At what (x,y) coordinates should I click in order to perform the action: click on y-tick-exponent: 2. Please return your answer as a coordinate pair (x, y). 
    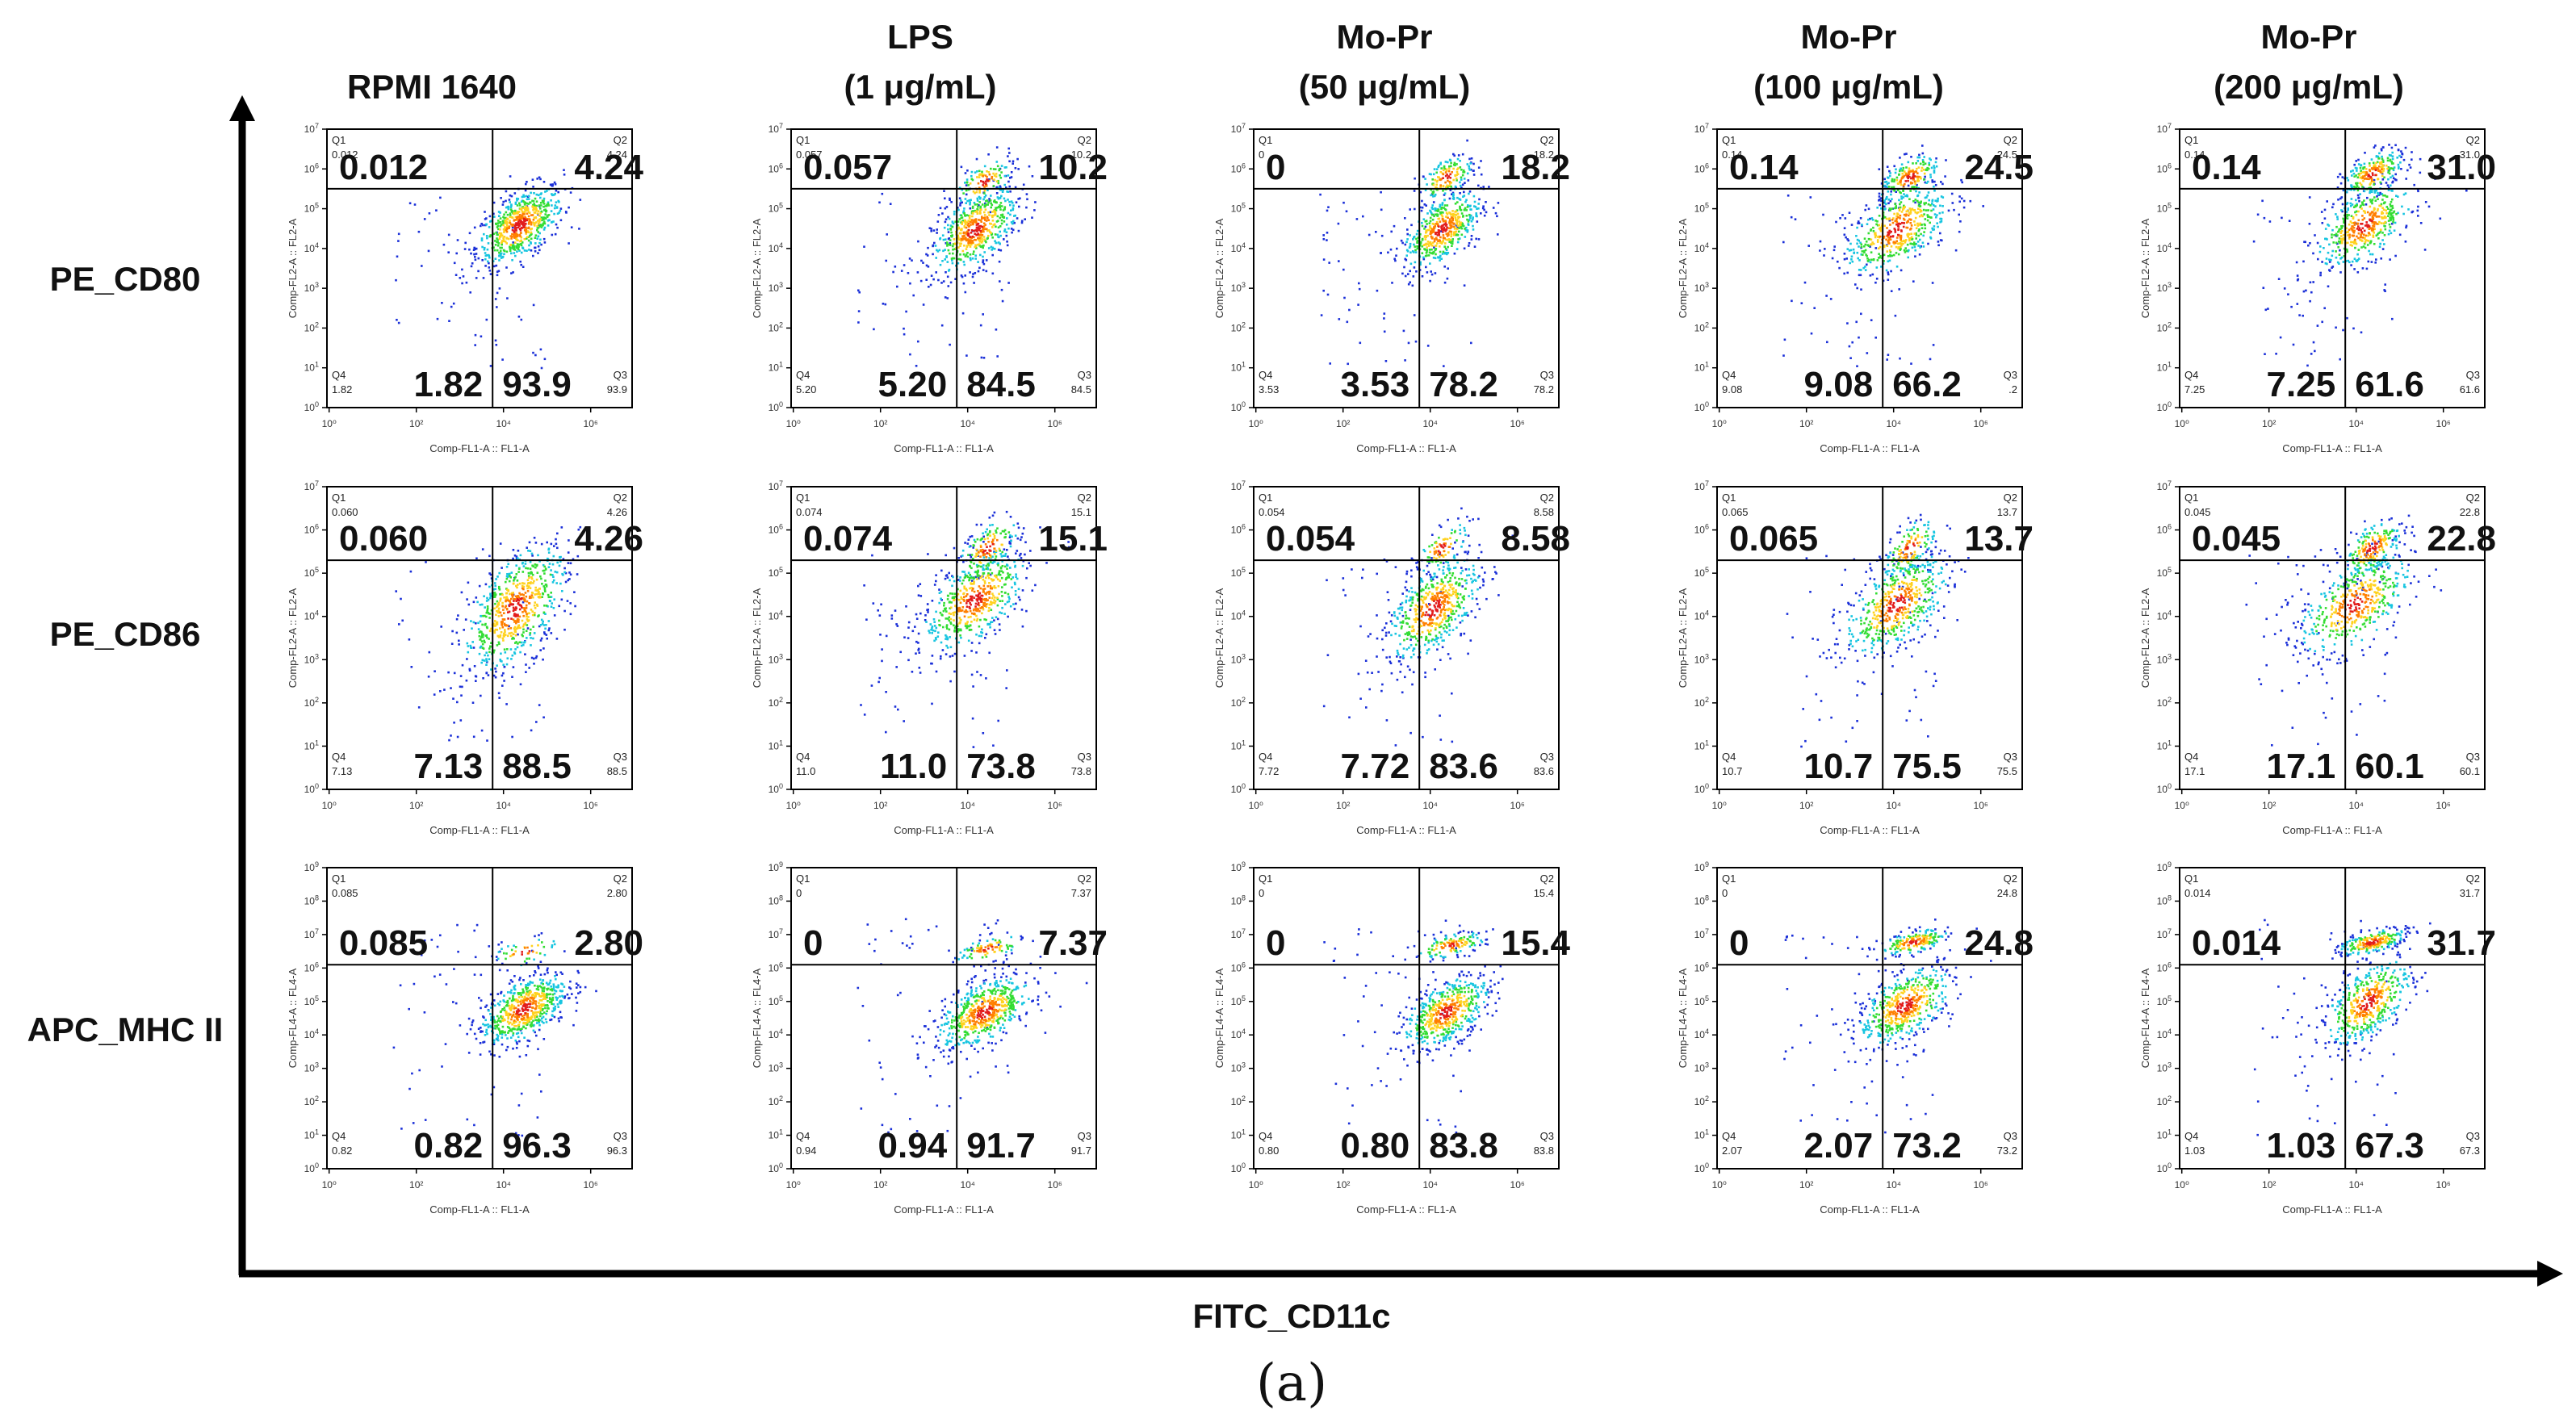
    Looking at the image, I should click on (317, 324).